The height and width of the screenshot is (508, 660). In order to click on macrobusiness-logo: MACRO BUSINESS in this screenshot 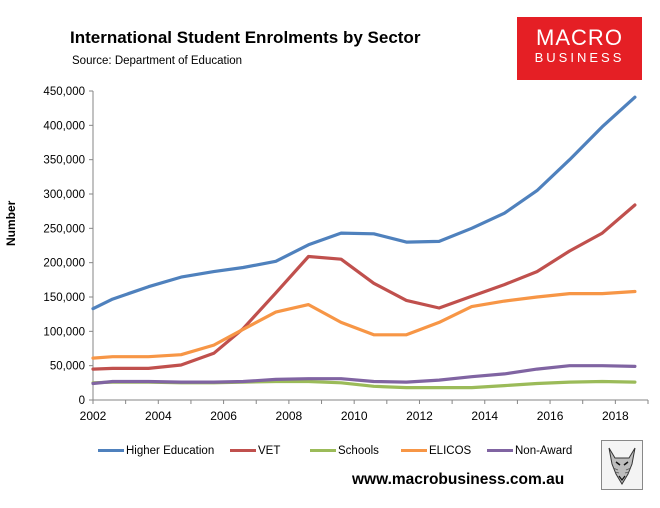, I will do `click(579, 48)`.